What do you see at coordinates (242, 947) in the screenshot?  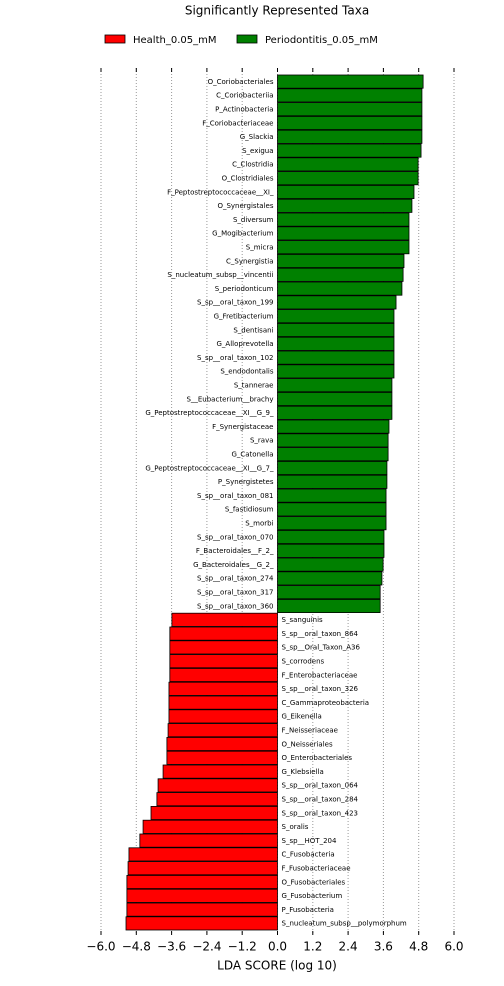 I see `x-tick-label: −1.2` at bounding box center [242, 947].